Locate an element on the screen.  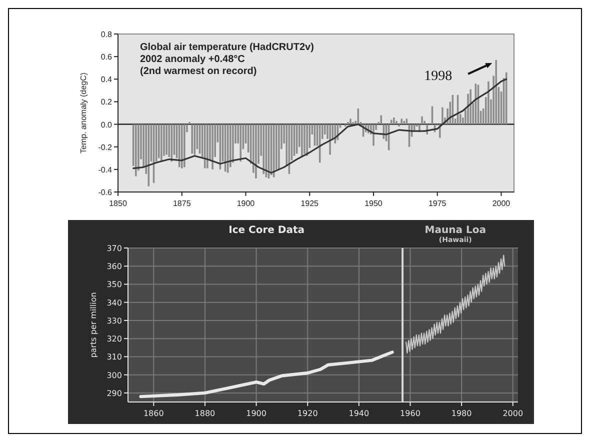
text: 2002 anomaly +0.48°C is located at coordinates (192, 59).